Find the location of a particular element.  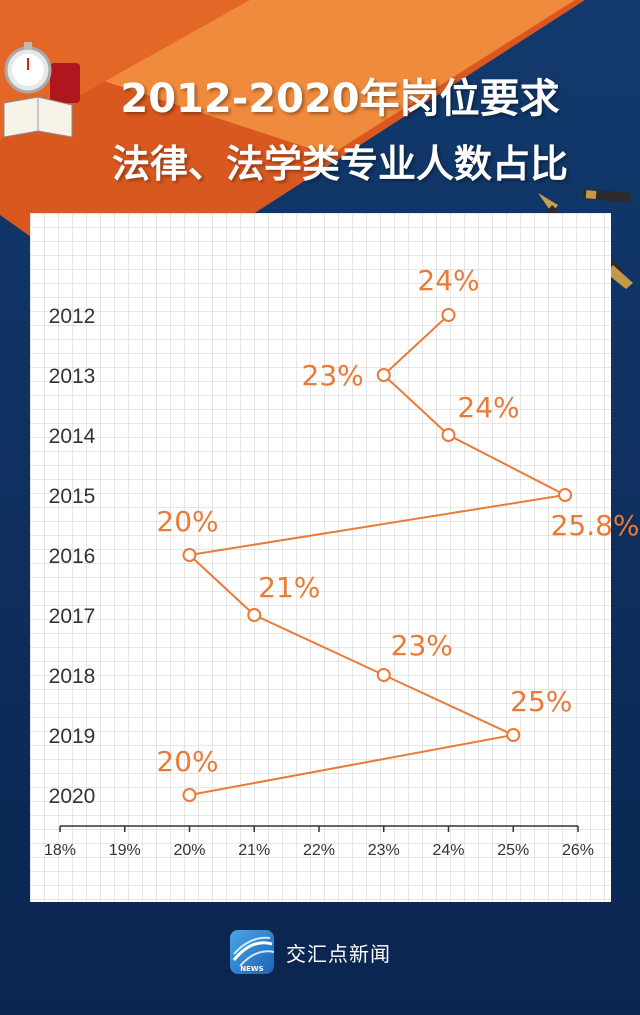

stopwatch-book-icon is located at coordinates (41, 90).